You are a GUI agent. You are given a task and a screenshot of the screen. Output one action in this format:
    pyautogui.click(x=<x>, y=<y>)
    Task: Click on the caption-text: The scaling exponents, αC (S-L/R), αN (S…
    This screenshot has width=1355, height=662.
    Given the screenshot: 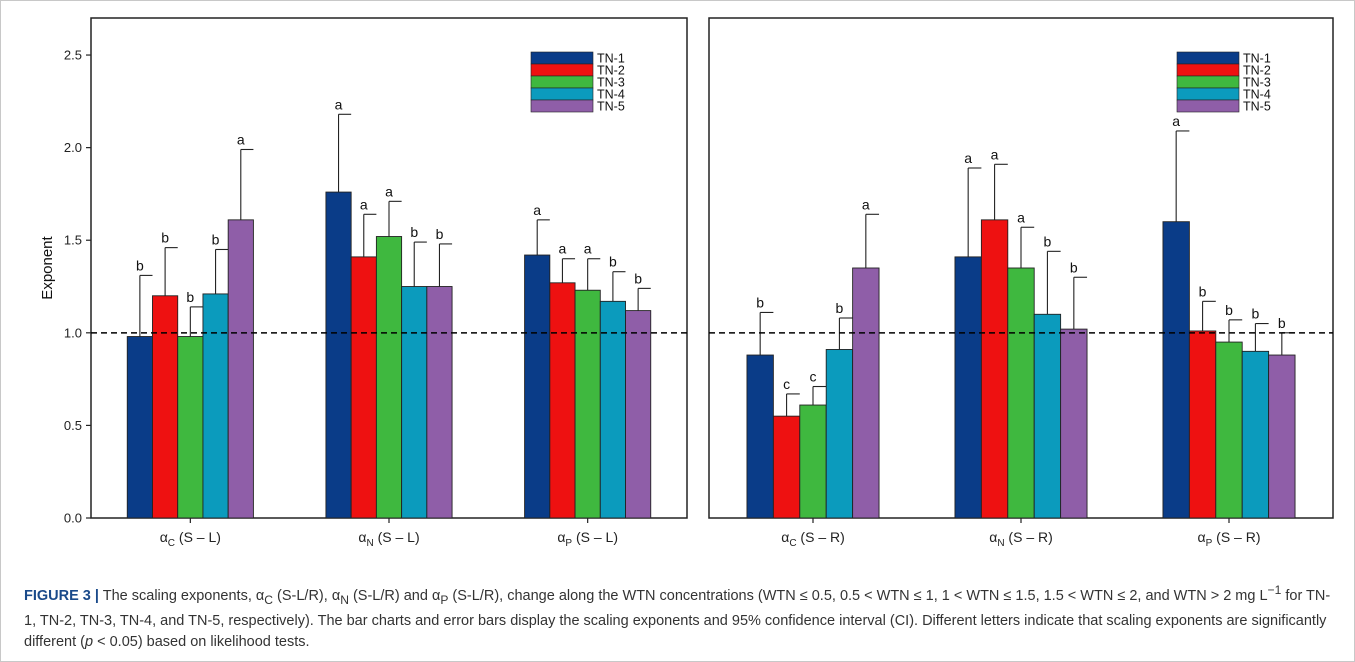 What is the action you would take?
    pyautogui.click(x=677, y=616)
    